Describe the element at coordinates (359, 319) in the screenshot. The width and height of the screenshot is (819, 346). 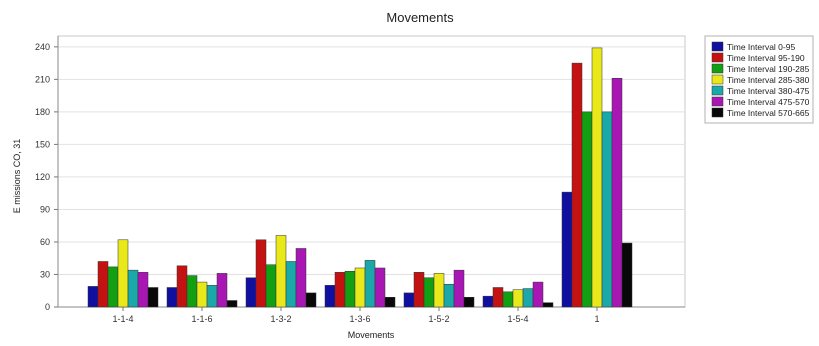
I see `x-tick-label: 1-3-6` at that location.